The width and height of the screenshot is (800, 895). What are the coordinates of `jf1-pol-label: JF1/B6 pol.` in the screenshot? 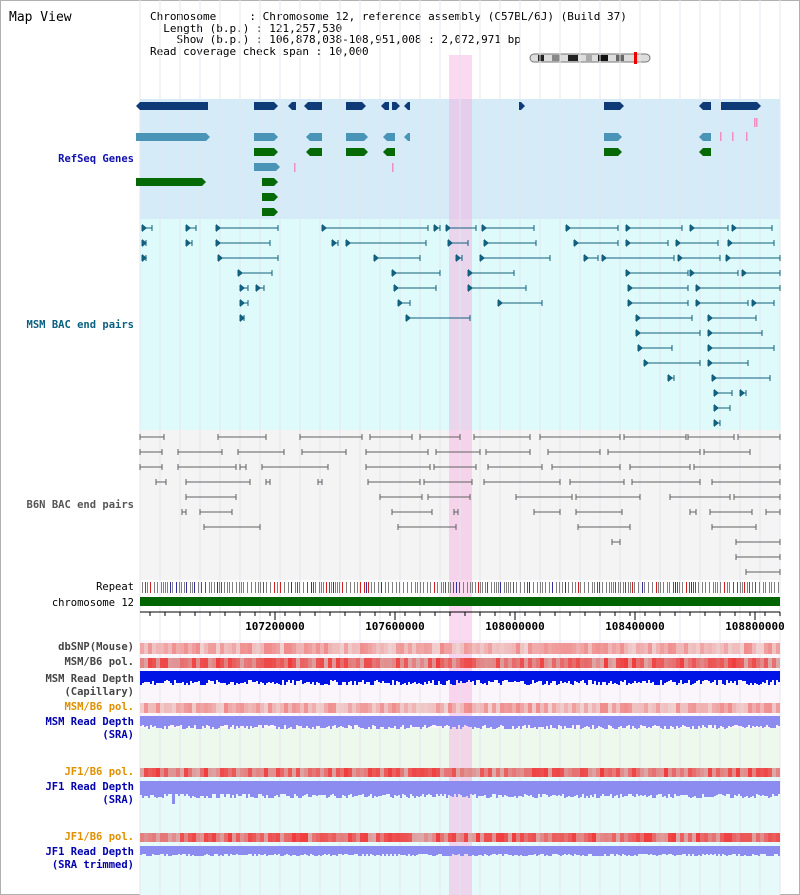 It's located at (99, 772).